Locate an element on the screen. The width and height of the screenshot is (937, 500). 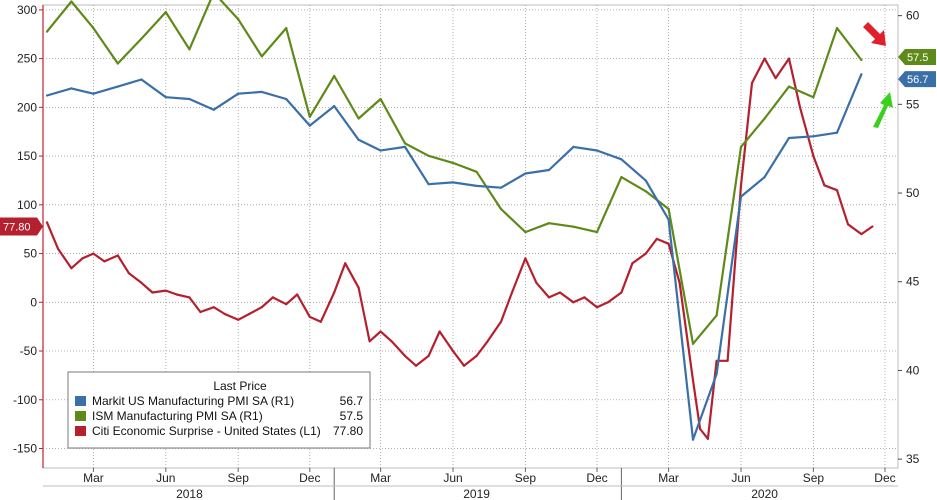
left-tick-label: 100 is located at coordinates (27, 205).